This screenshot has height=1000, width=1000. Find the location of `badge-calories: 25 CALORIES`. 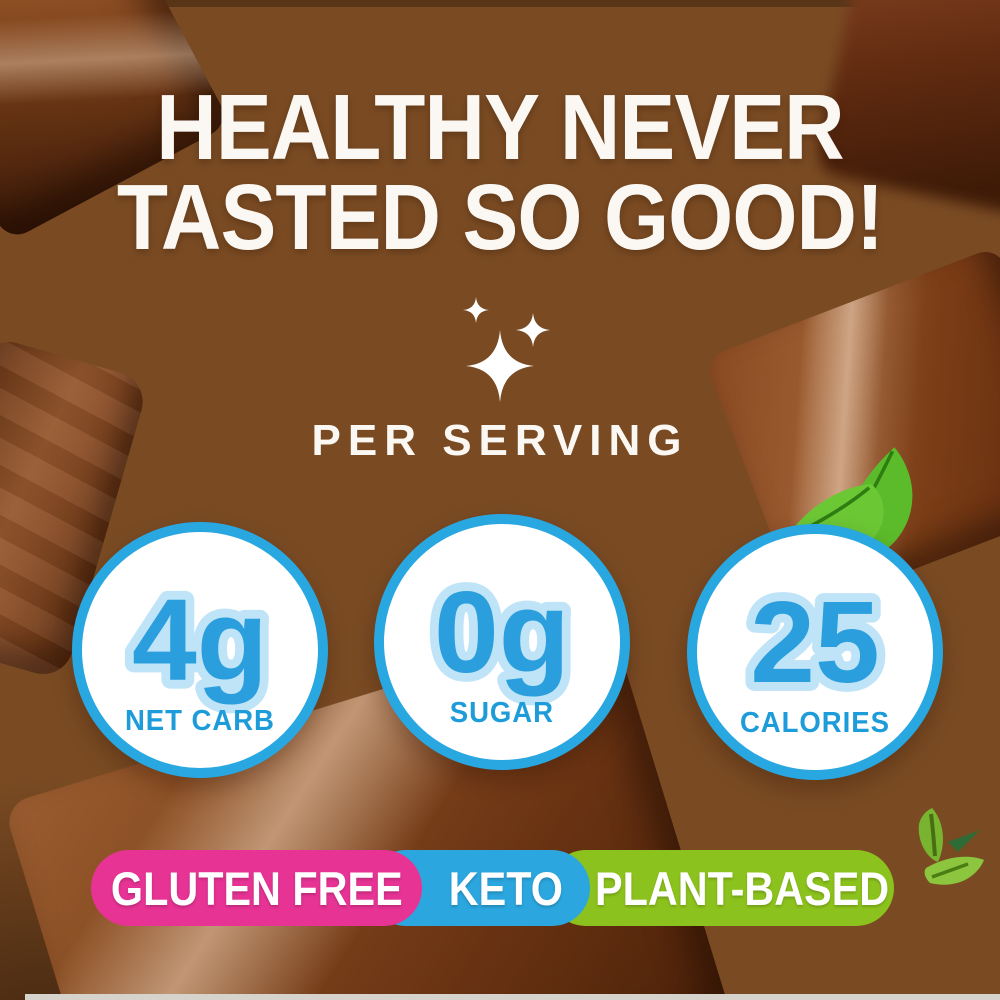

badge-calories: 25 CALORIES is located at coordinates (815, 652).